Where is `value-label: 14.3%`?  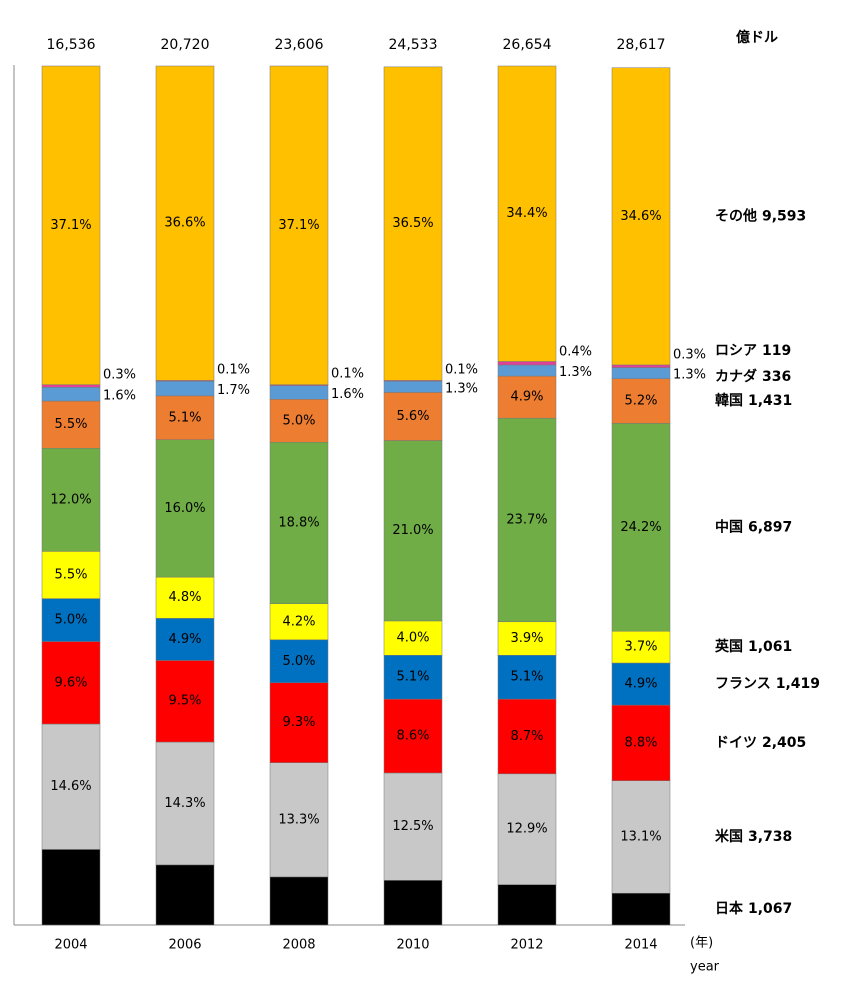
value-label: 14.3% is located at coordinates (184, 803).